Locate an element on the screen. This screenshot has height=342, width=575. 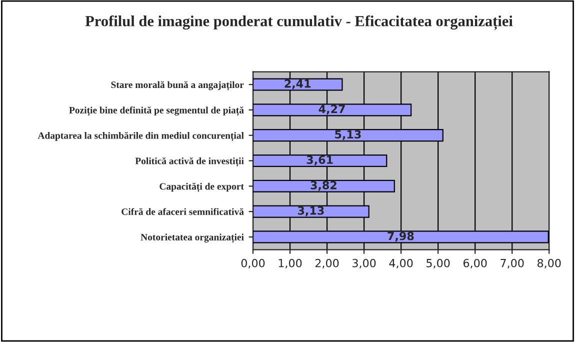
data-label: 5,13 is located at coordinates (348, 135).